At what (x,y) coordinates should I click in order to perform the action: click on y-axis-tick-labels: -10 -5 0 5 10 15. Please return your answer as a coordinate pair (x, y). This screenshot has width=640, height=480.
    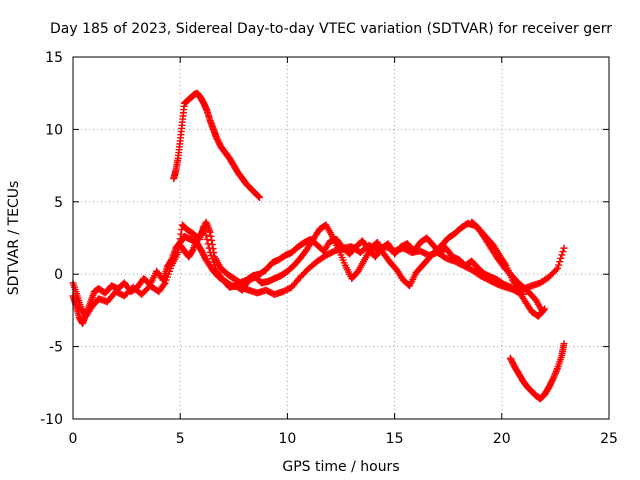
    Looking at the image, I should click on (51, 239).